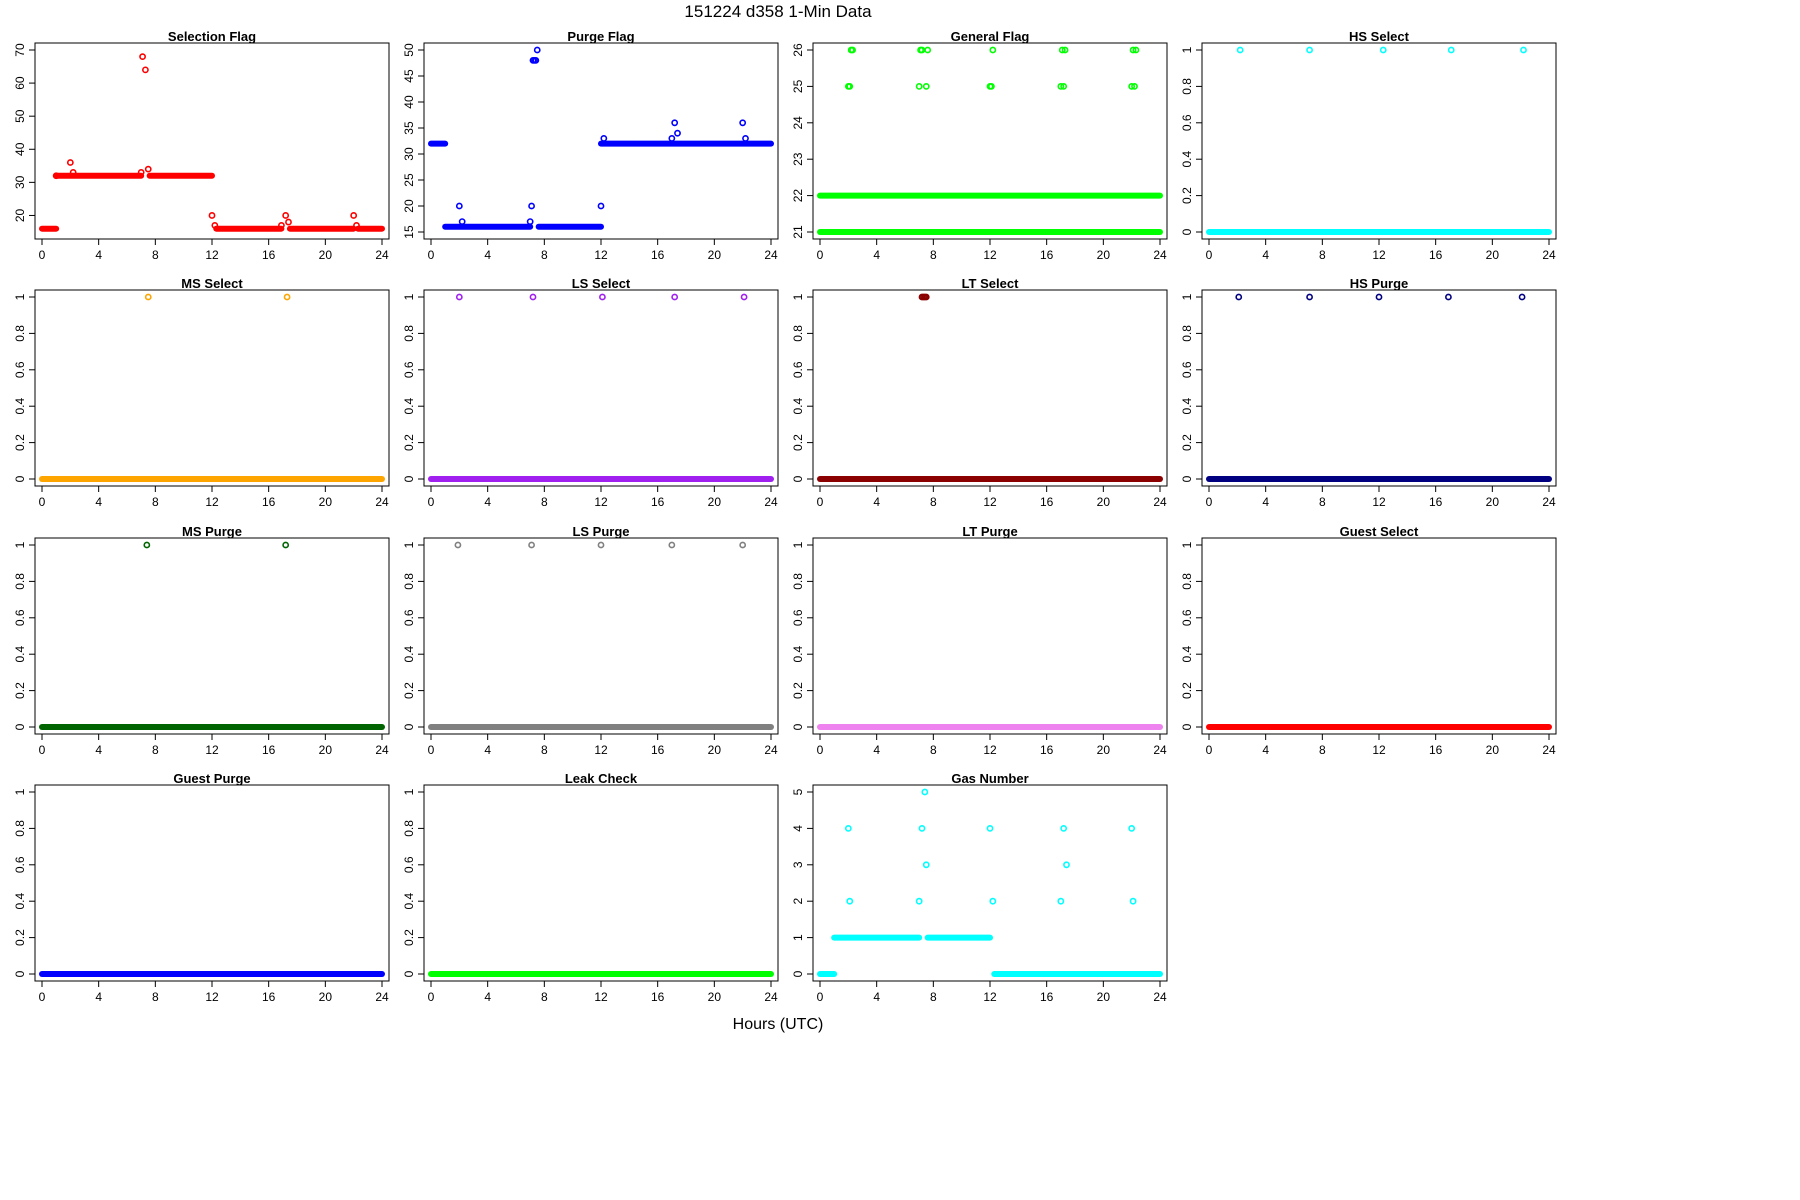 The width and height of the screenshot is (1800, 1200). What do you see at coordinates (798, 828) in the screenshot?
I see `y-tick-label: 4` at bounding box center [798, 828].